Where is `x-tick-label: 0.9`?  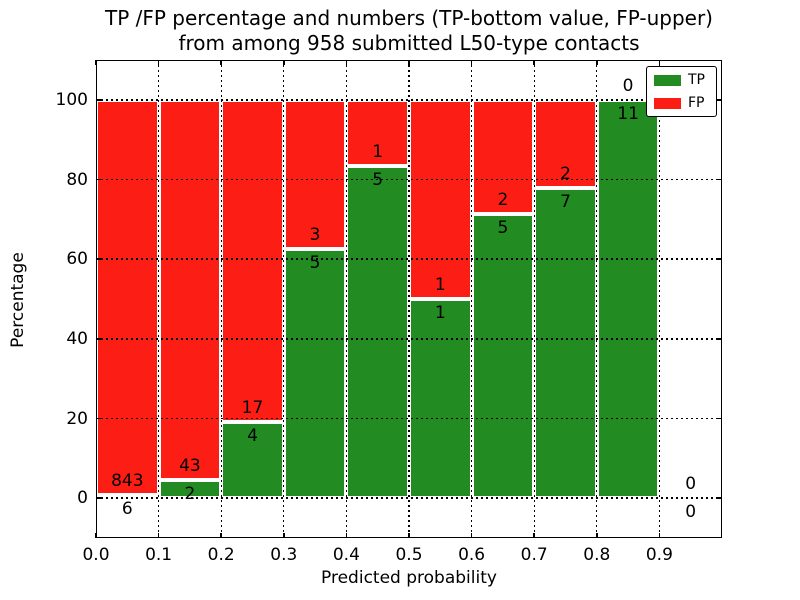
x-tick-label: 0.9 is located at coordinates (659, 555).